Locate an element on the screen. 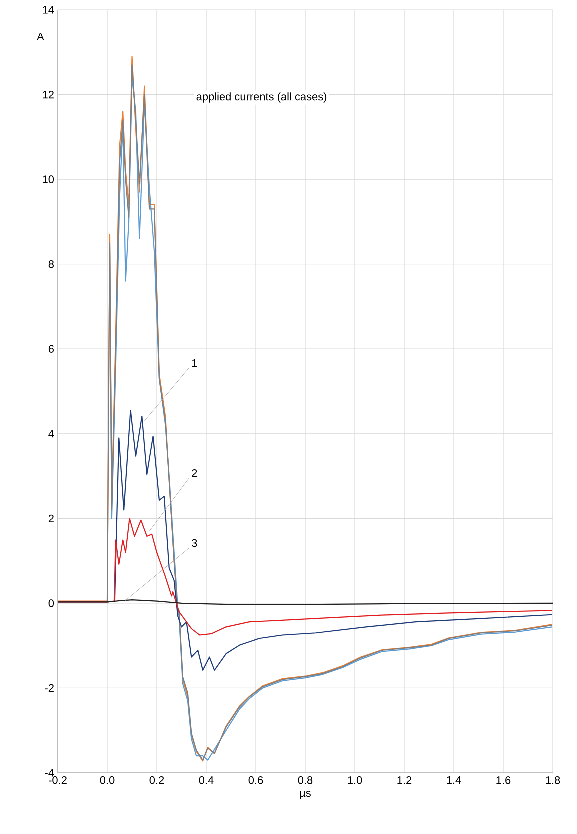  x-axis-title: µs is located at coordinates (305, 795).